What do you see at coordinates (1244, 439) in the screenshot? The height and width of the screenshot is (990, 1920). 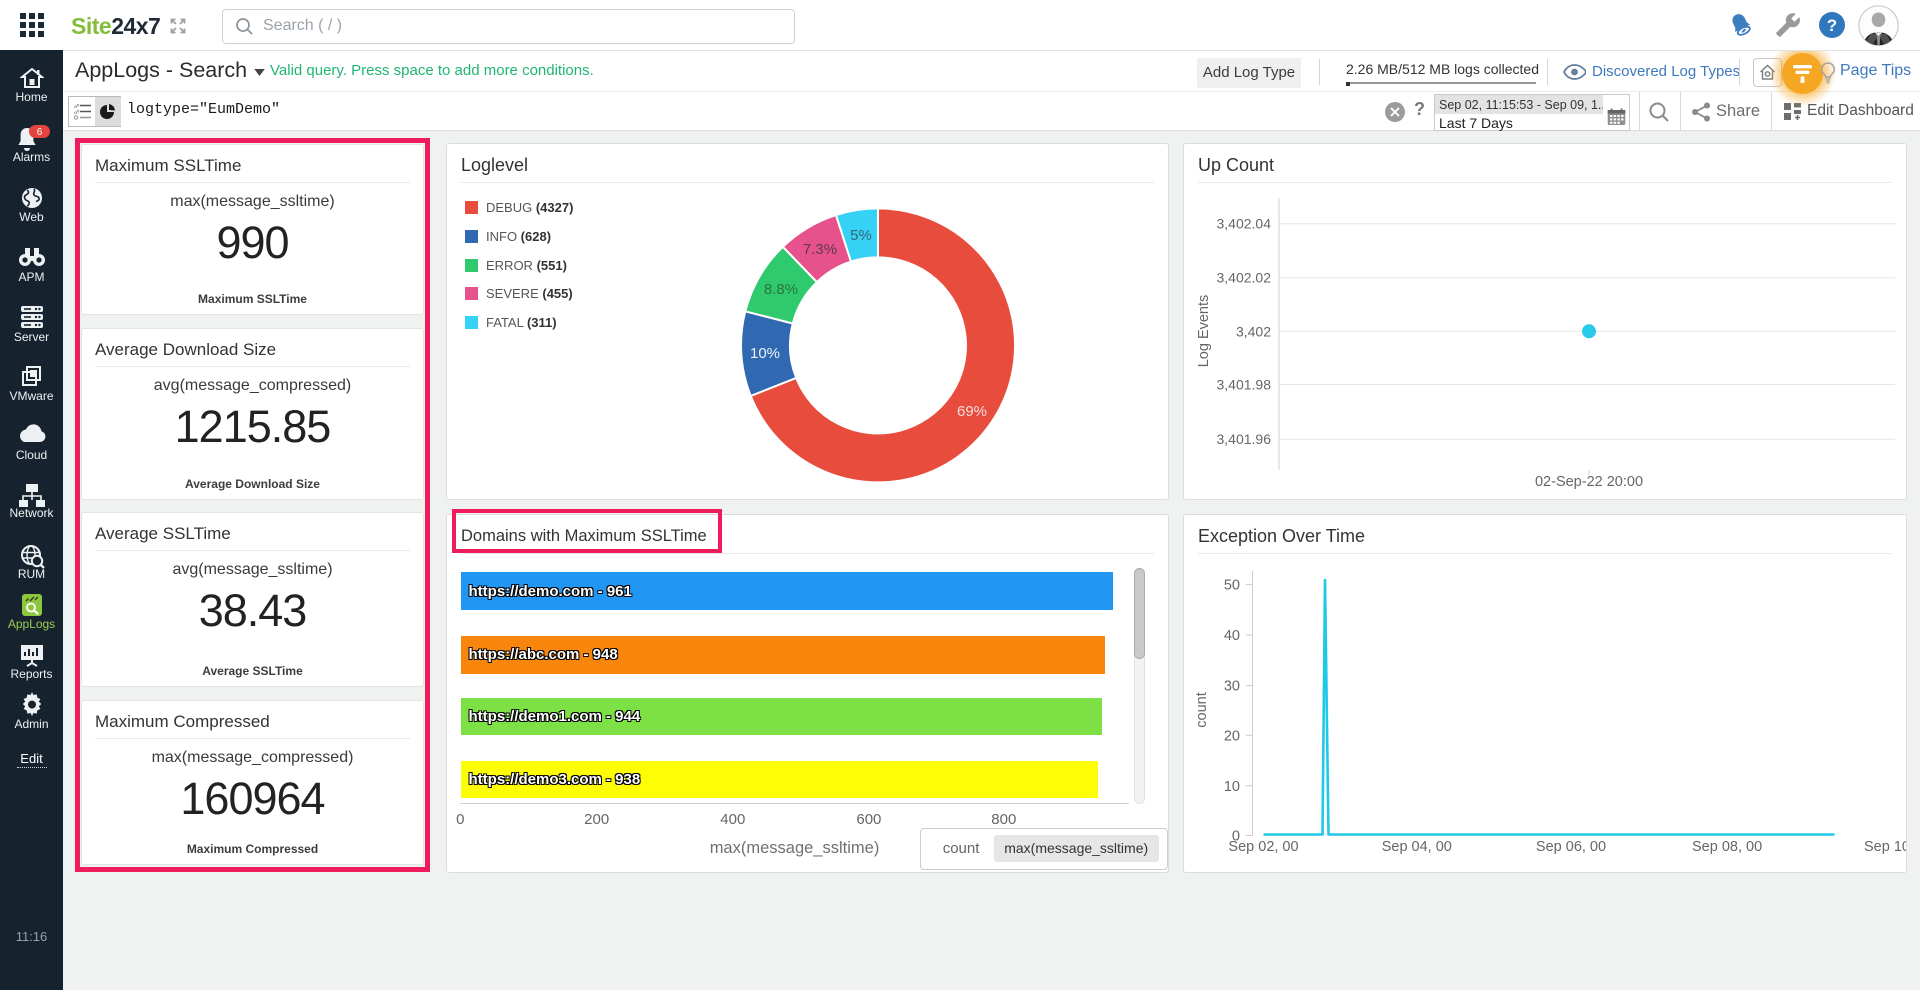 I see `svg-text: 3,401.96` at bounding box center [1244, 439].